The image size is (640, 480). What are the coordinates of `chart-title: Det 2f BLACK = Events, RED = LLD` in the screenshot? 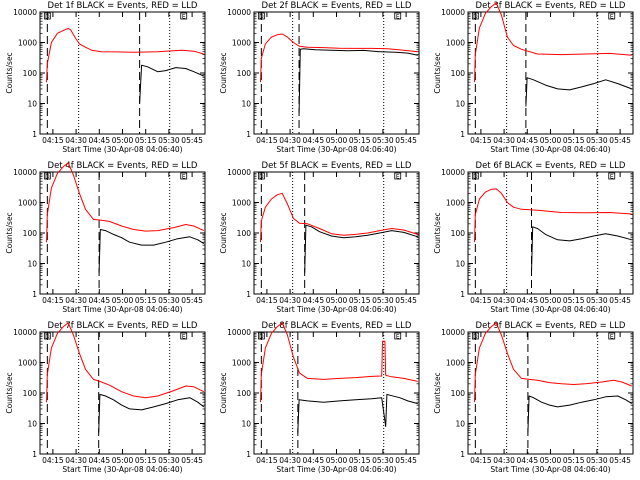 It's located at (337, 6).